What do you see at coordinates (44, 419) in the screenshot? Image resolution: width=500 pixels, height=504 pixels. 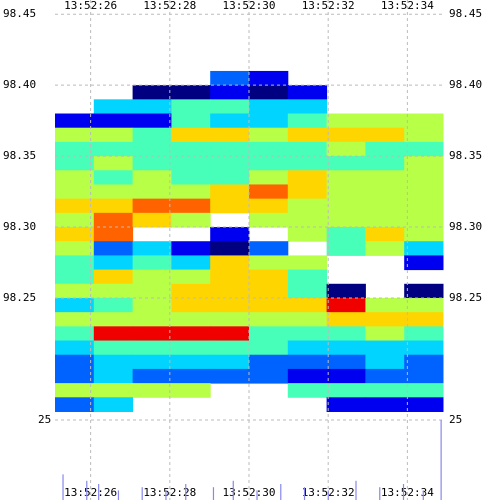 I see `y-tick-label: 25` at bounding box center [44, 419].